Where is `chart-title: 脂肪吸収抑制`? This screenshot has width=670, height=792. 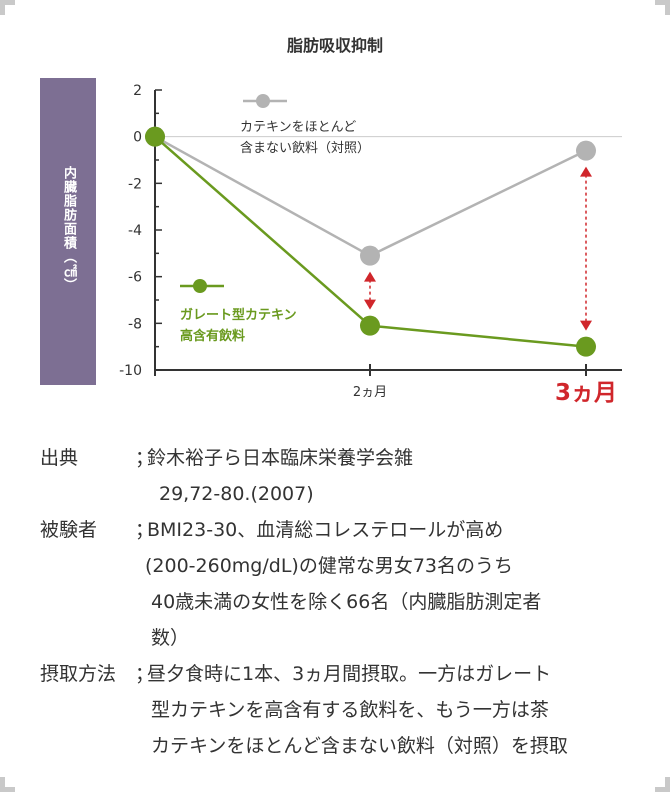
chart-title: 脂肪吸収抑制 is located at coordinates (334, 45).